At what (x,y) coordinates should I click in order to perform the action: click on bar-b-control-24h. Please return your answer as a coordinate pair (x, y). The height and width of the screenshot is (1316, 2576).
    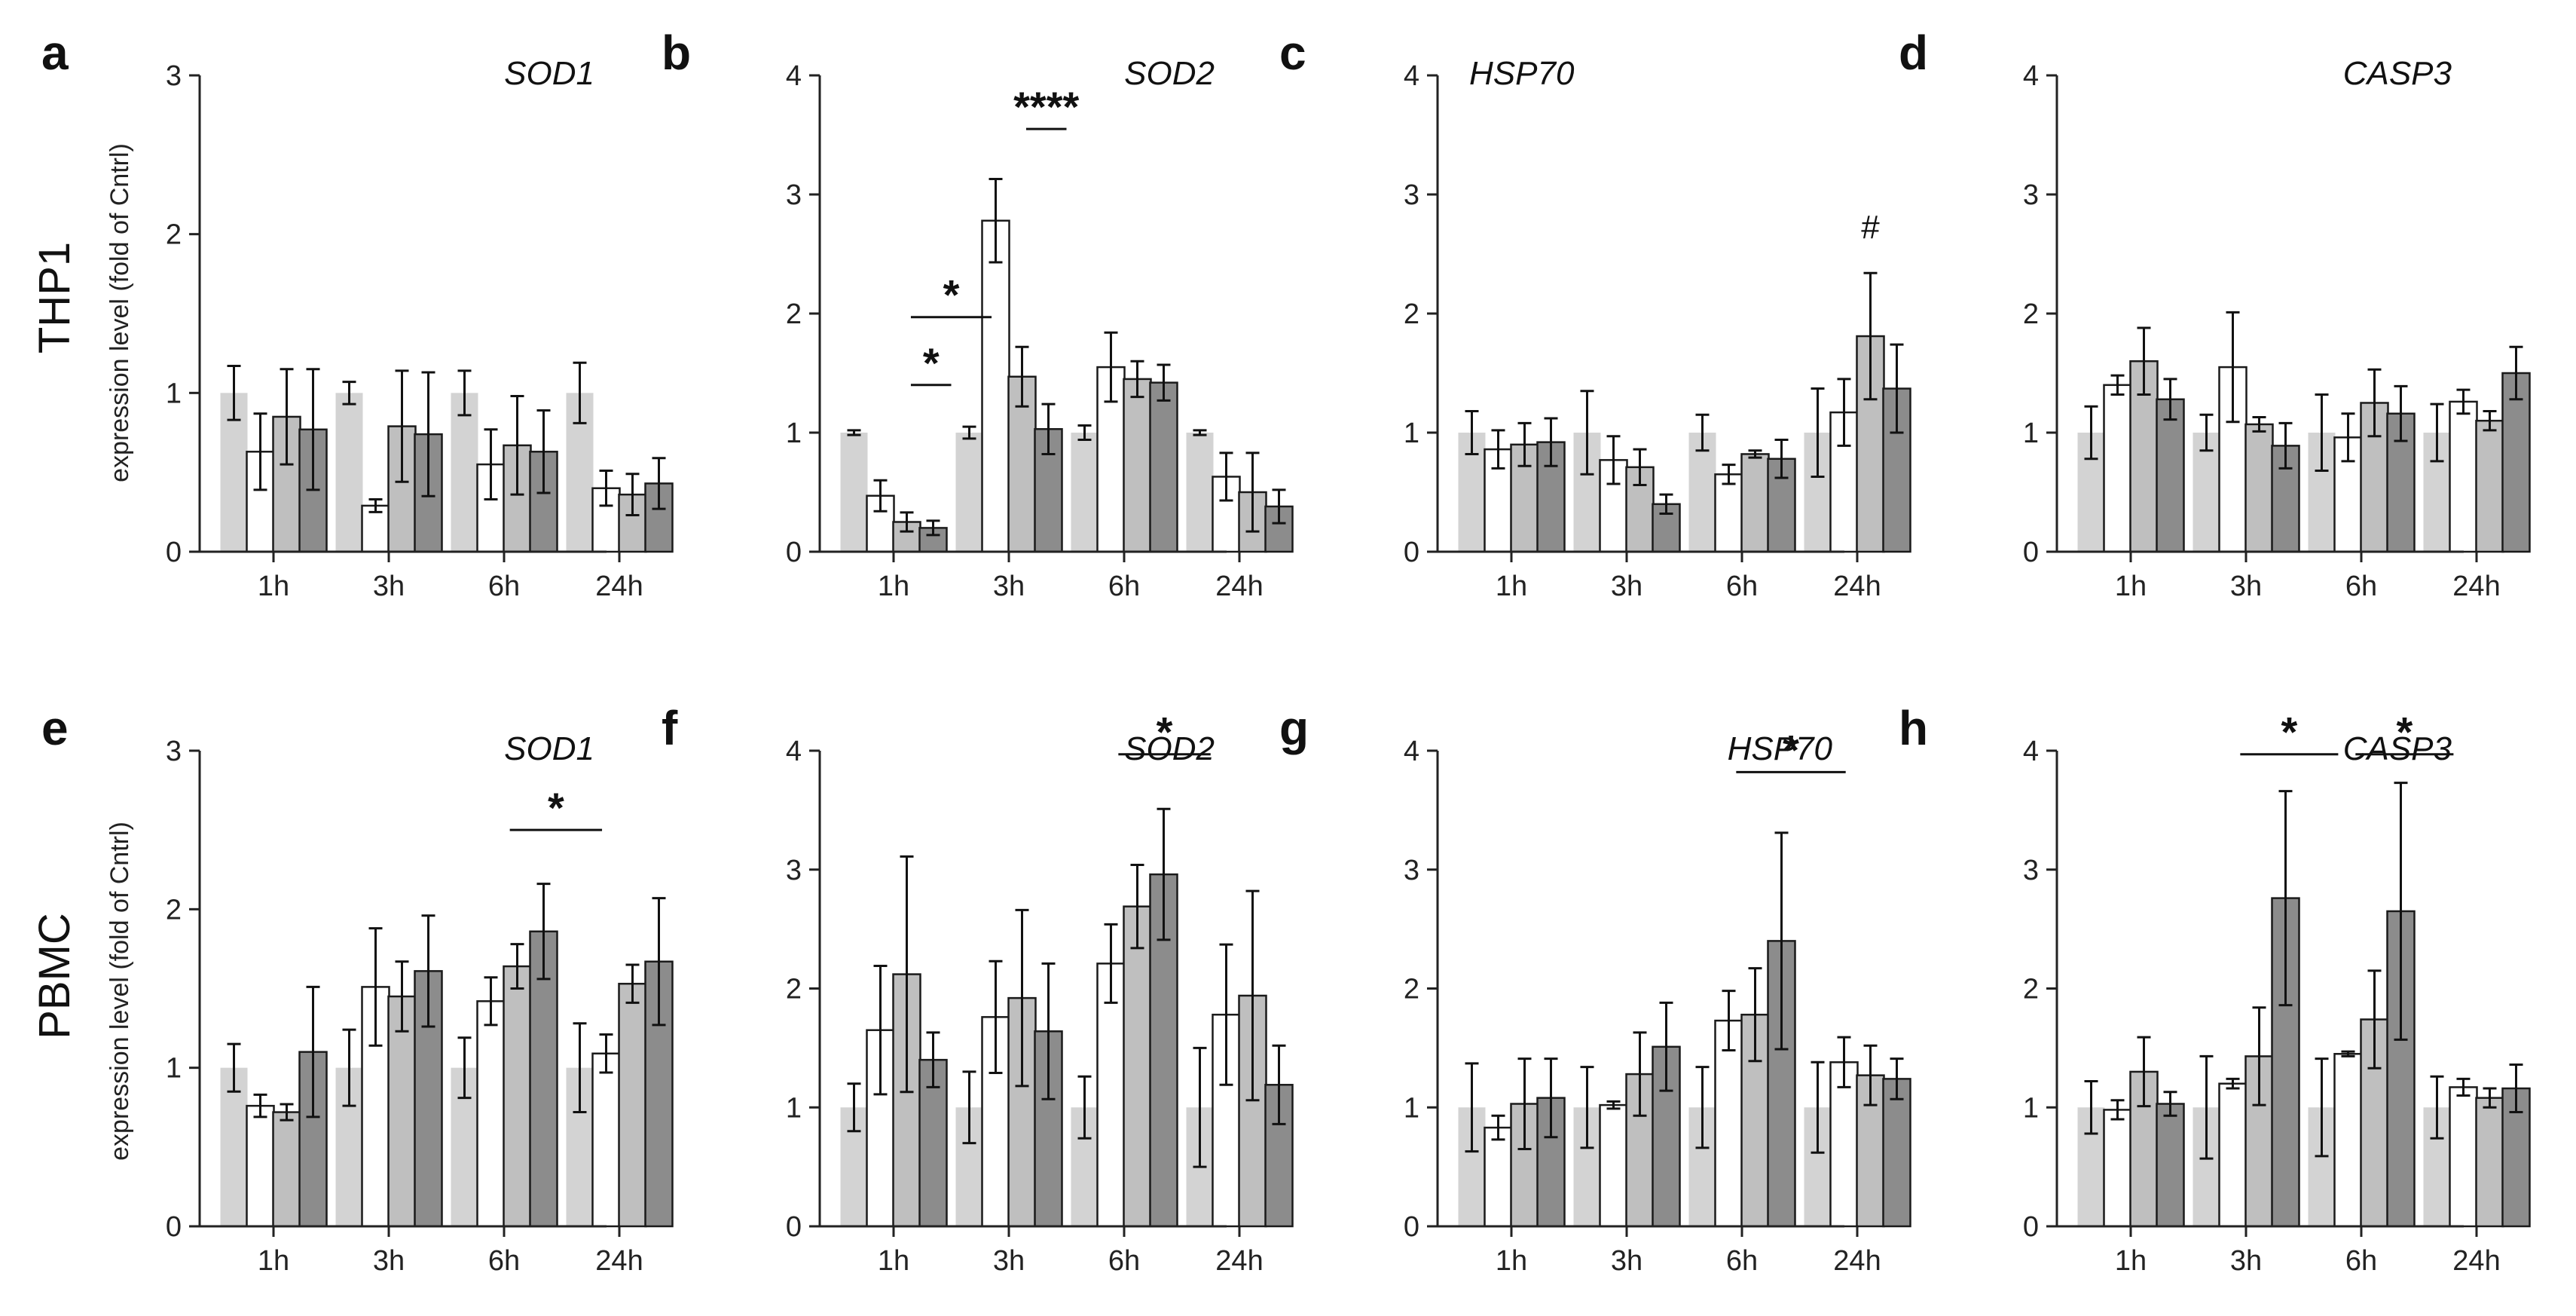
    Looking at the image, I should click on (1200, 492).